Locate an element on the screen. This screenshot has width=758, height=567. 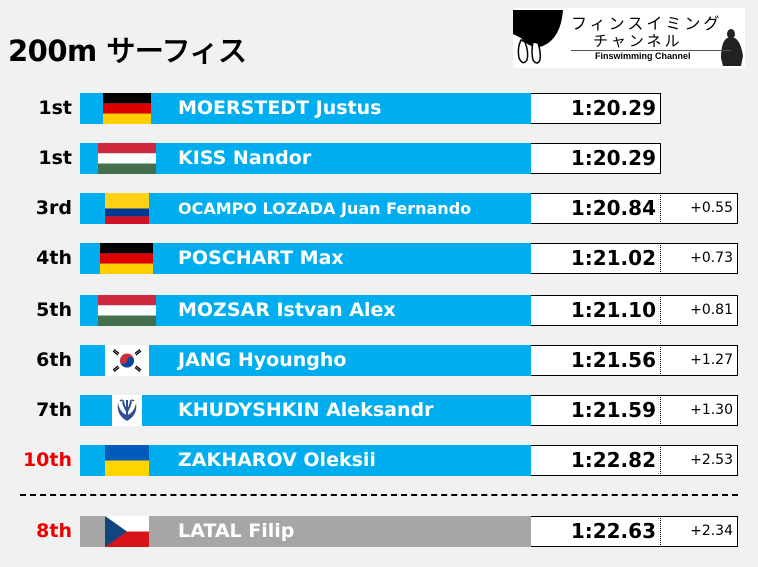
athlete-name: OCAMPO LOZADA Juan Fernando is located at coordinates (325, 208).